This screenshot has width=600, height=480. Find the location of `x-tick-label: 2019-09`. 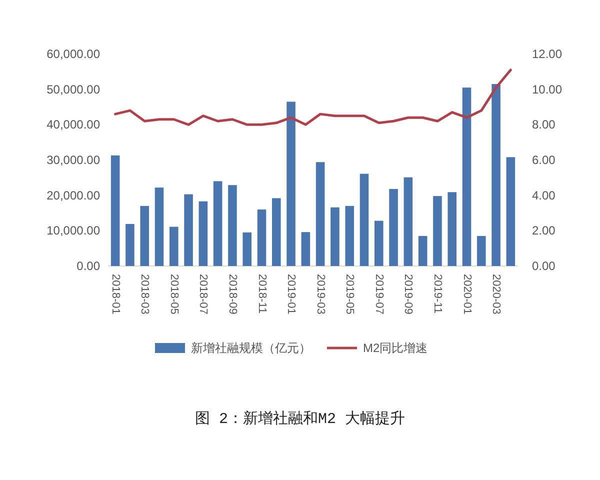

x-tick-label: 2019-09 is located at coordinates (408, 294).